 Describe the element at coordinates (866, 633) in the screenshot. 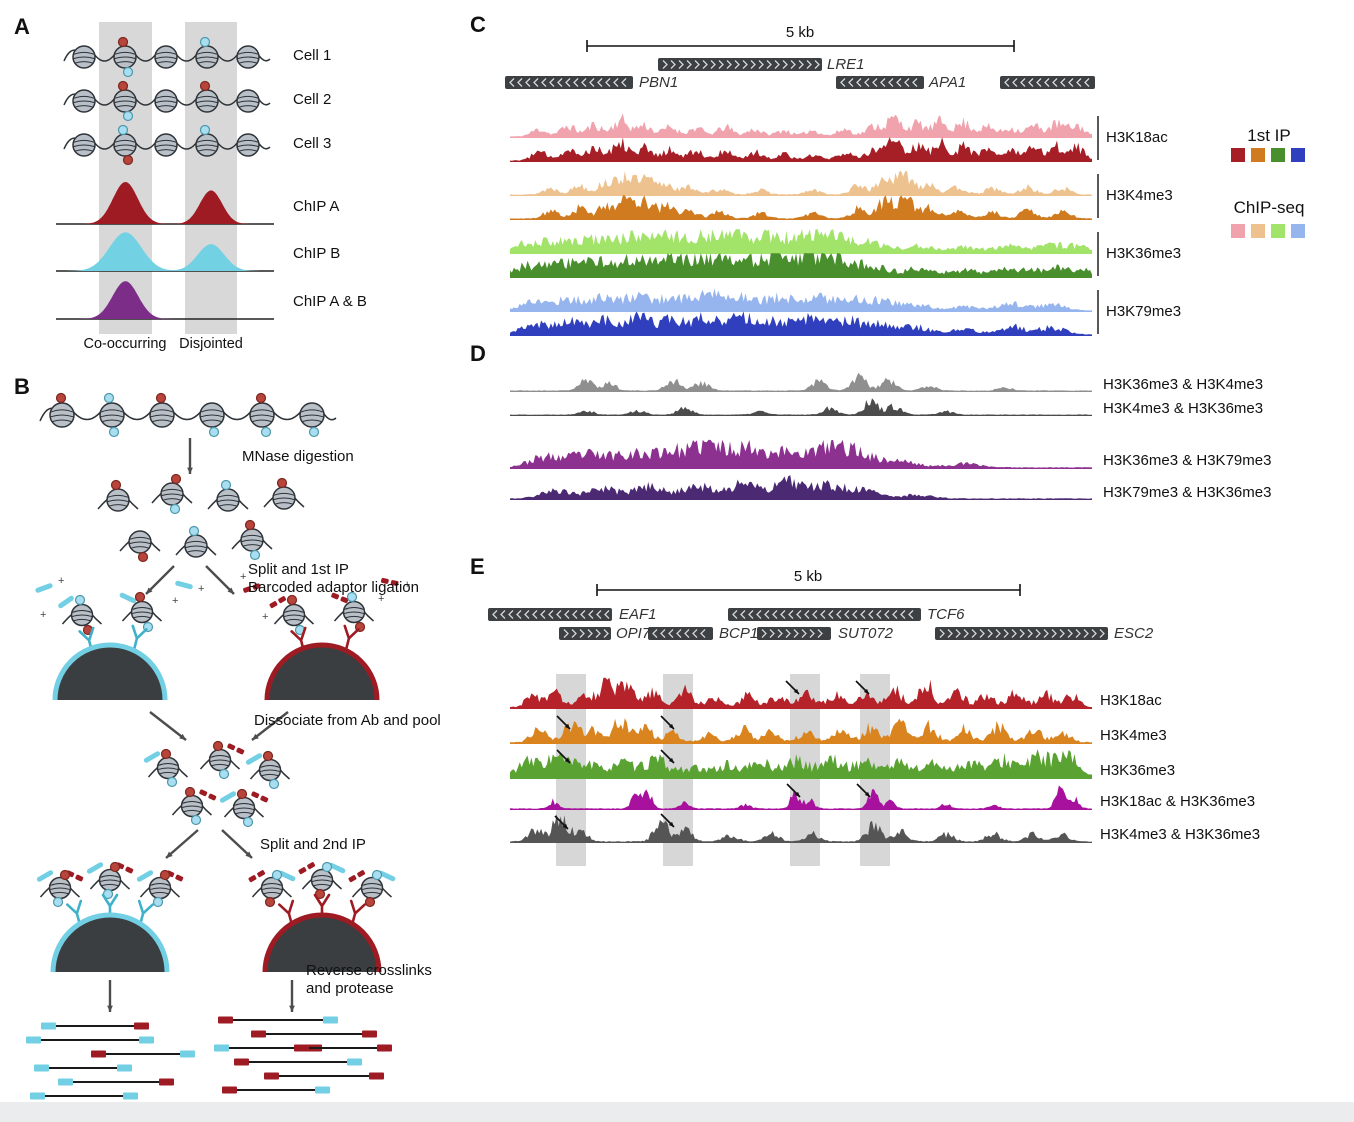

I see `gene-sut072-label: SUT072` at that location.